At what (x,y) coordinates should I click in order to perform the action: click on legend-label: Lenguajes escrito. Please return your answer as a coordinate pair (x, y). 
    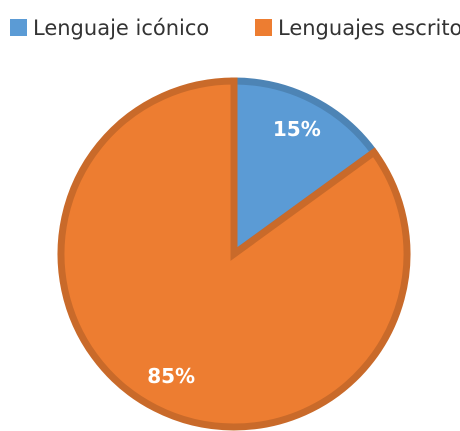
    Looking at the image, I should click on (369, 28).